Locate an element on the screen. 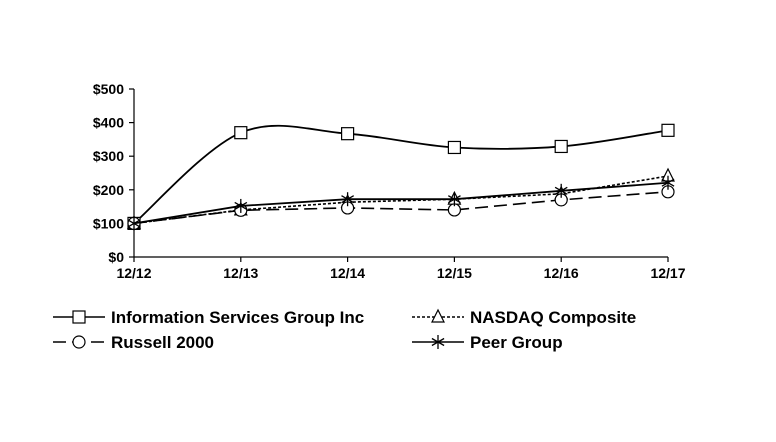  x-tick-label: 12/15 is located at coordinates (454, 273).